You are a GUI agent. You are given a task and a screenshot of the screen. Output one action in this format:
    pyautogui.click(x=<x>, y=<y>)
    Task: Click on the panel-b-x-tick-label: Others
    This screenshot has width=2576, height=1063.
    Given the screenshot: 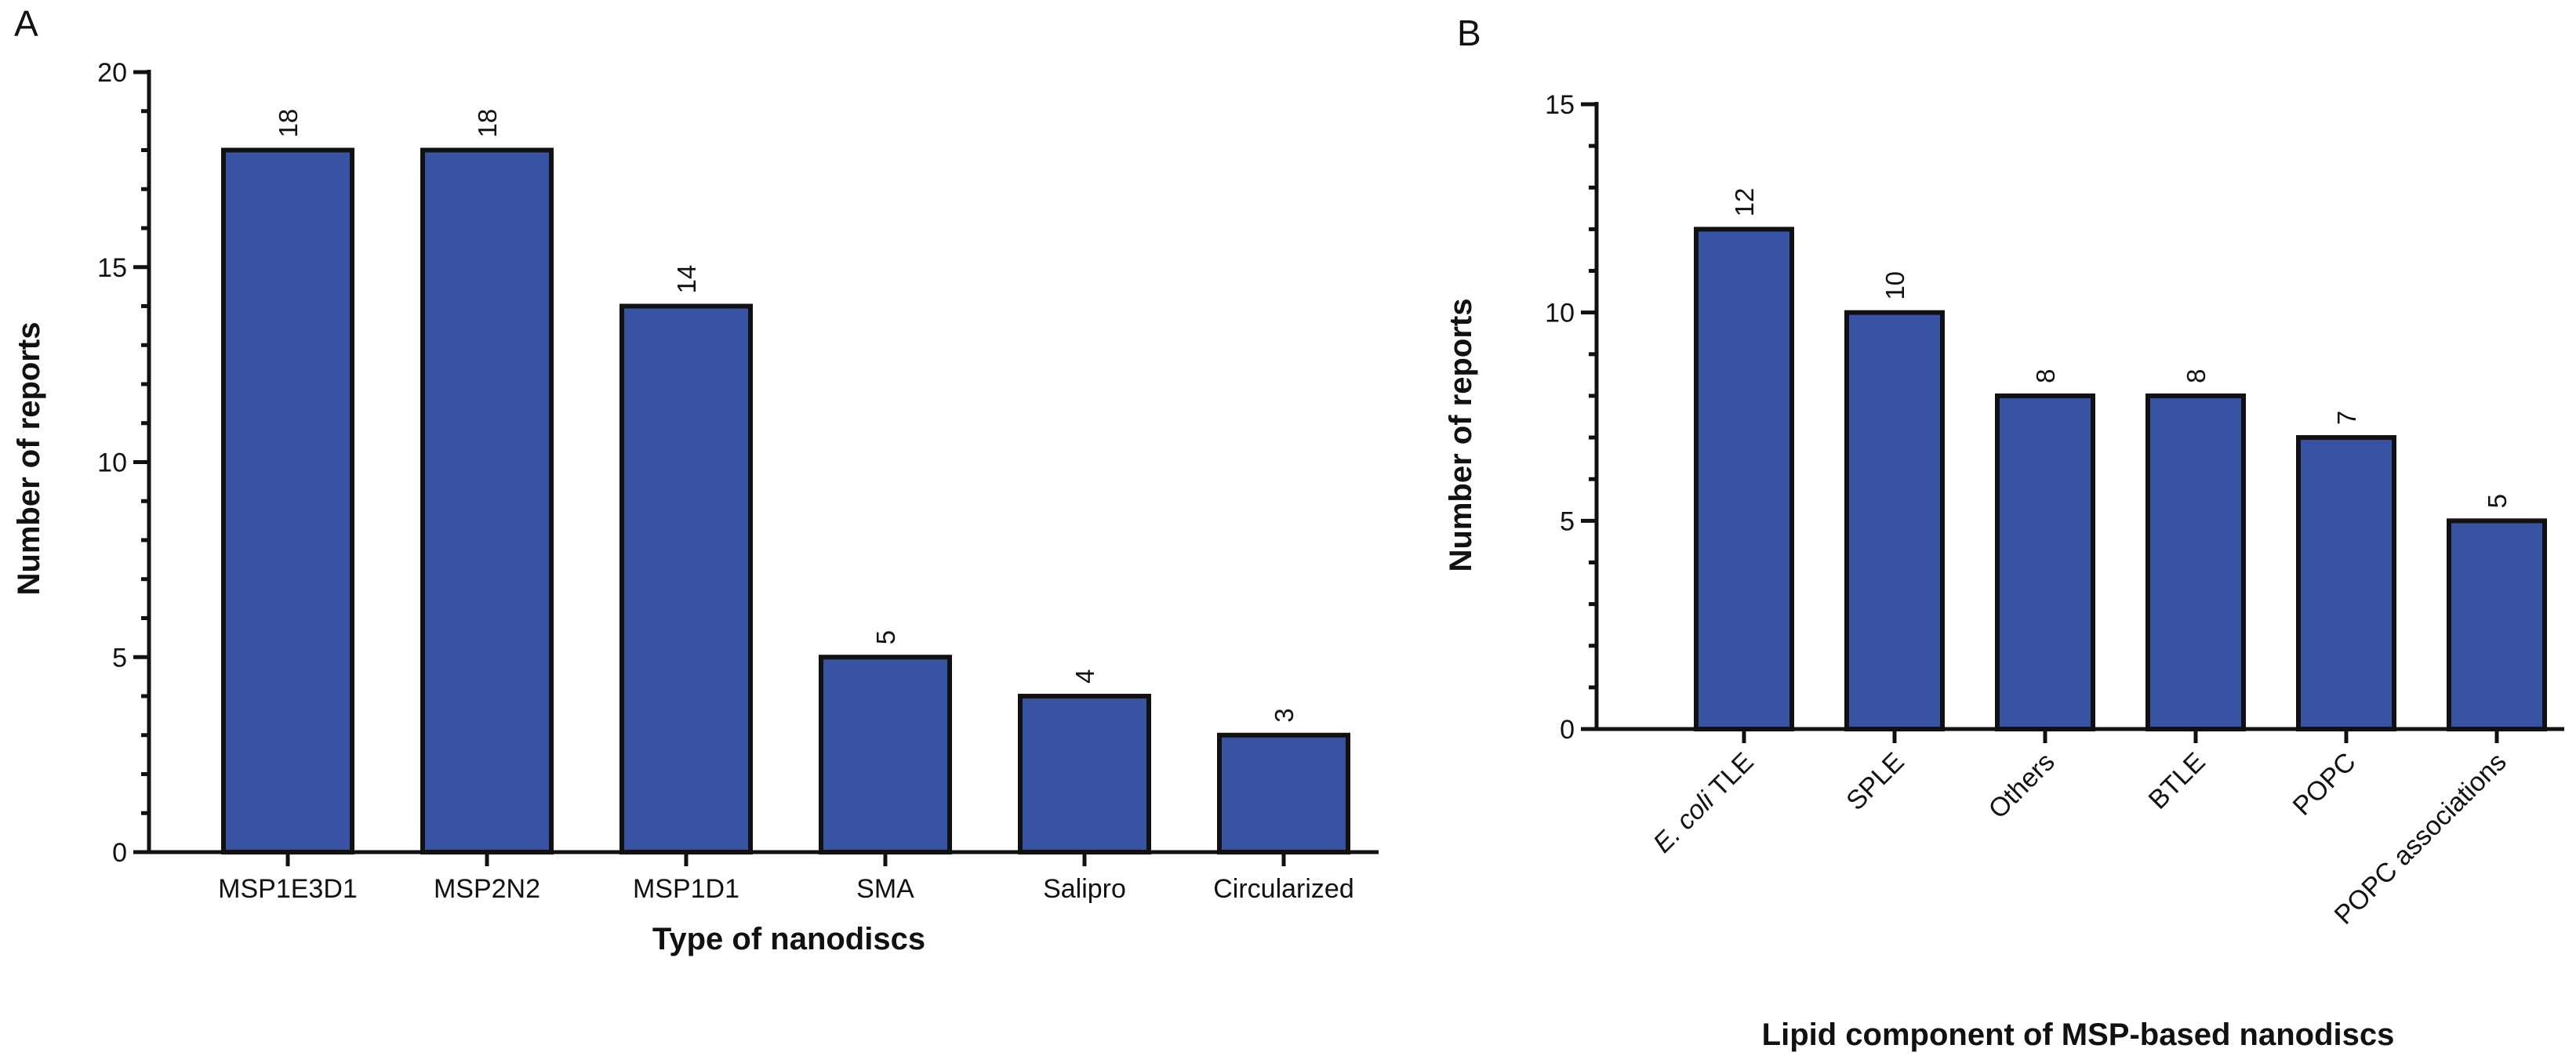 What is the action you would take?
    pyautogui.click(x=2022, y=786)
    